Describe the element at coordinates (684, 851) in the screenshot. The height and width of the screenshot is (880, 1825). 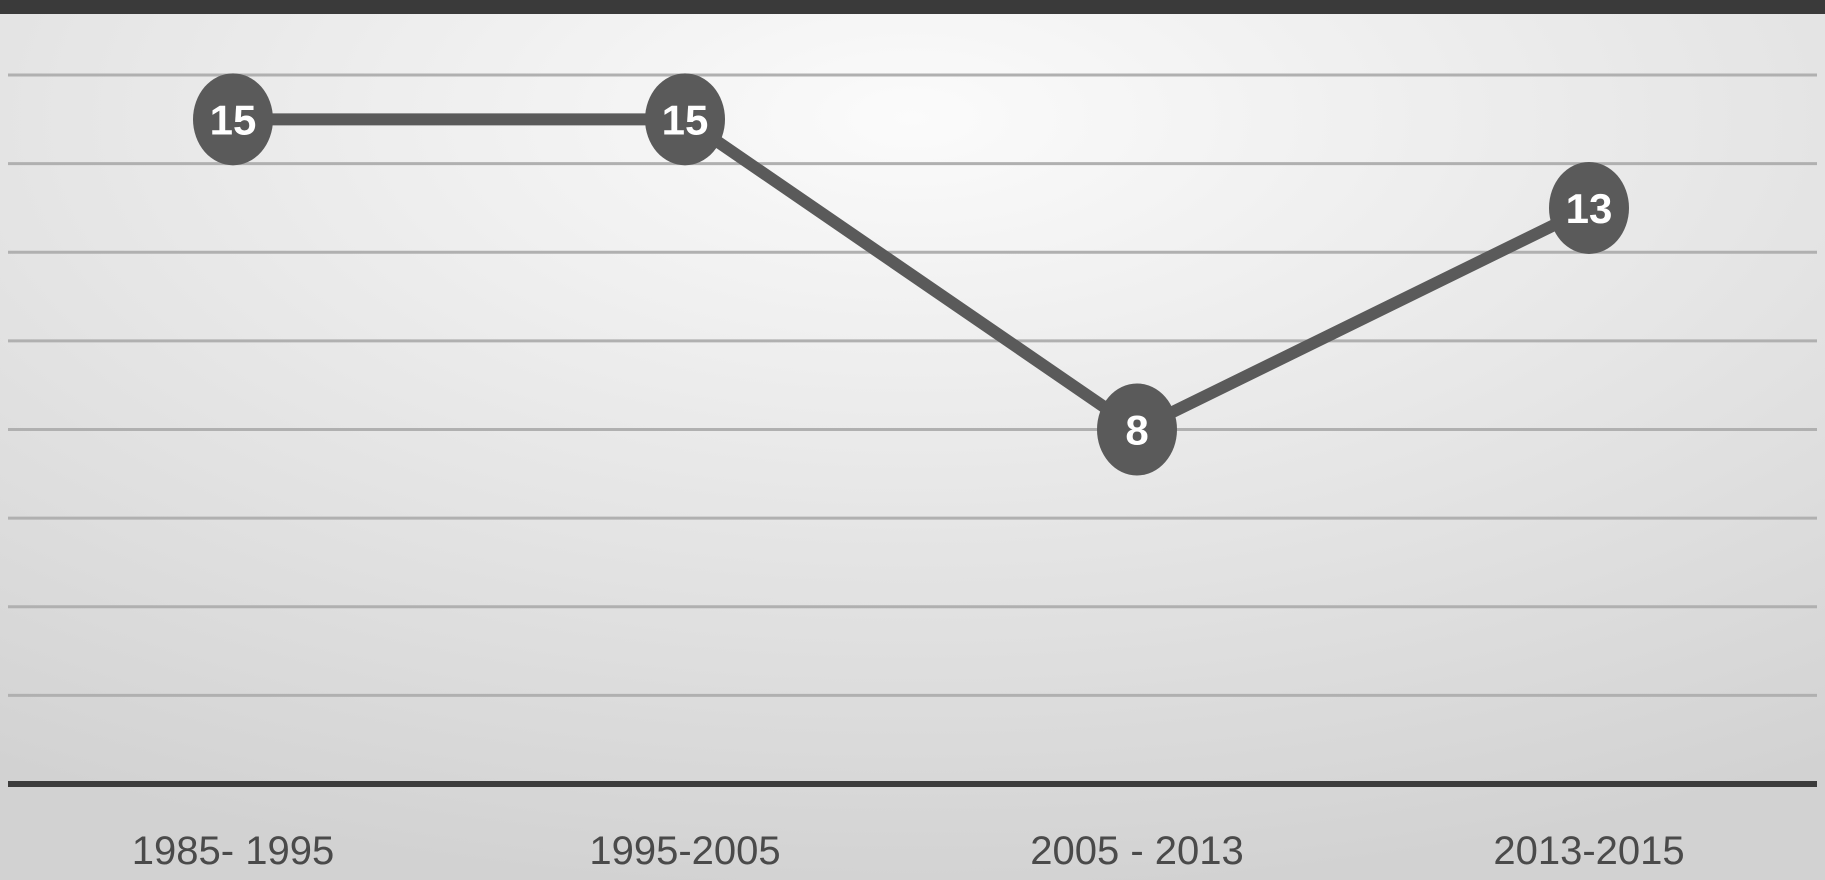
I see `x-tick-label: 1995-2005` at that location.